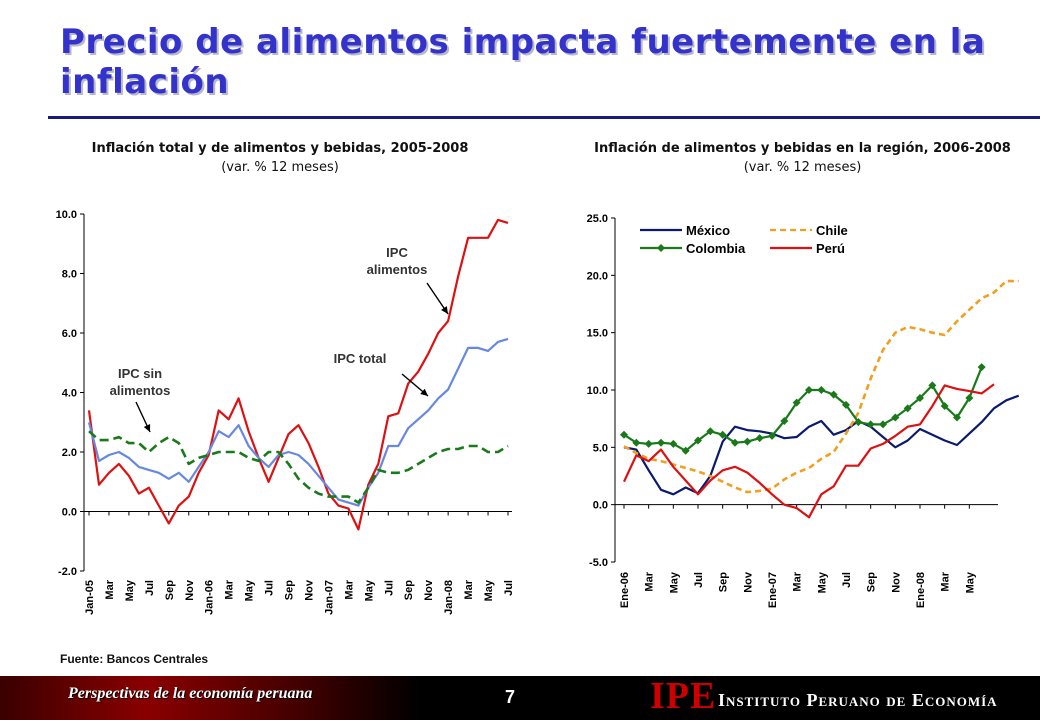 This screenshot has height=720, width=1040. Describe the element at coordinates (140, 390) in the screenshot. I see `annotation-ipc-sin-alimentos: alimentos` at that location.